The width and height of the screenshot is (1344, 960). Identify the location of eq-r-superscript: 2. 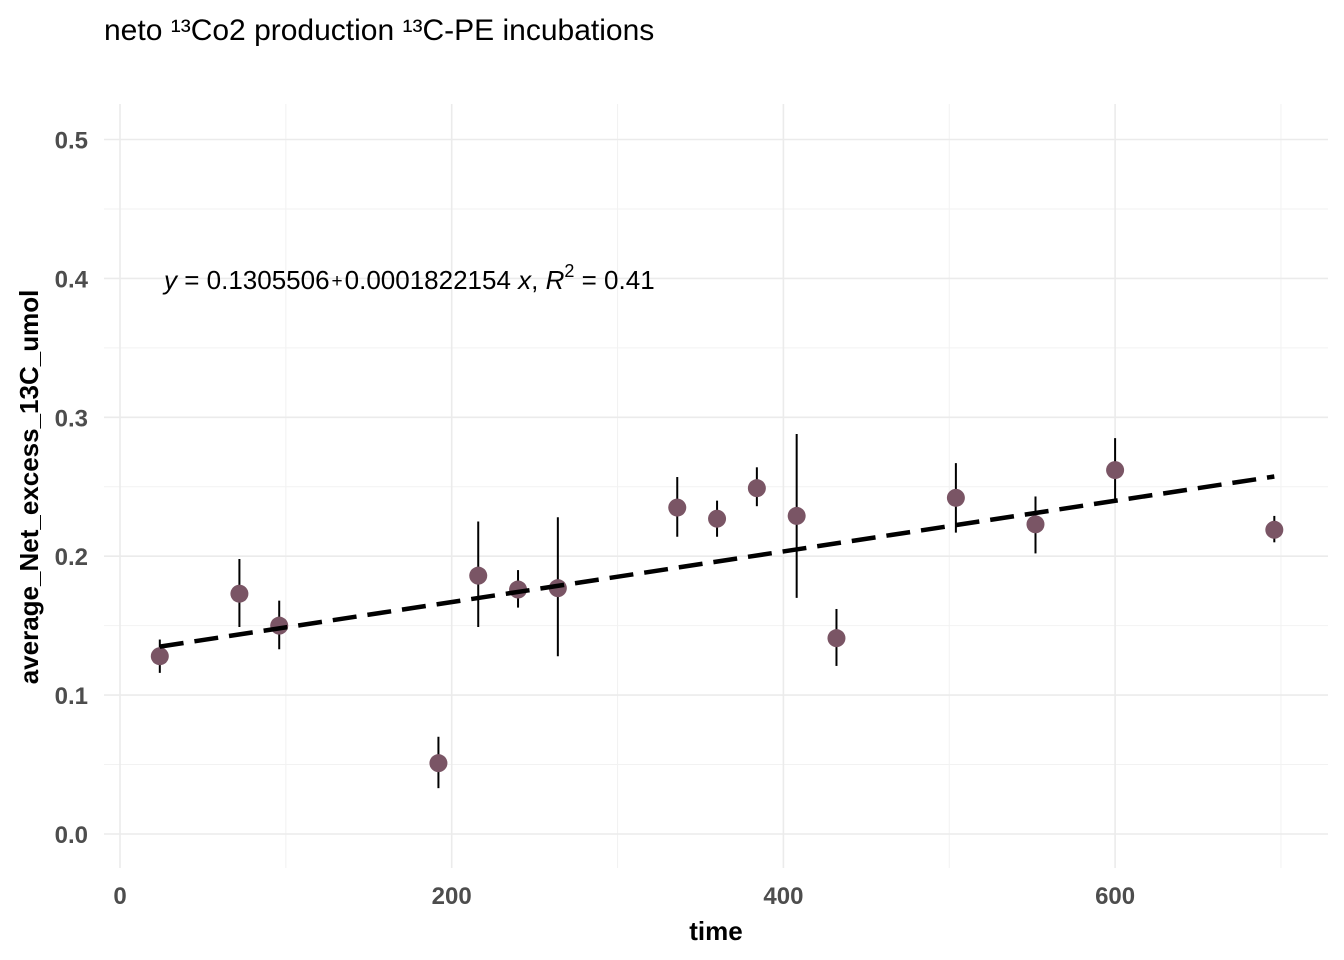
(569, 271).